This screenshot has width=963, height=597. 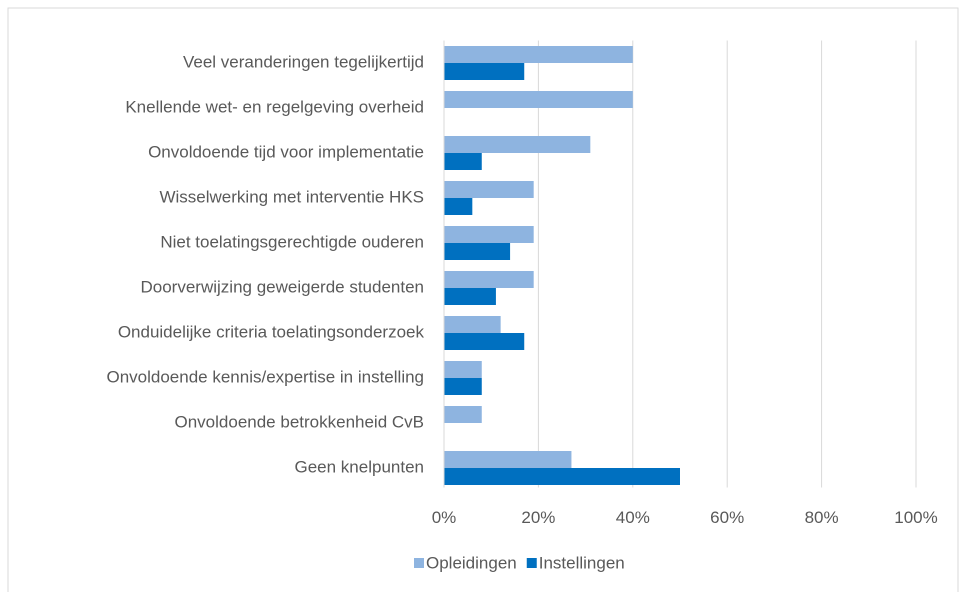 I want to click on x-tick-label: 80%, so click(x=822, y=517).